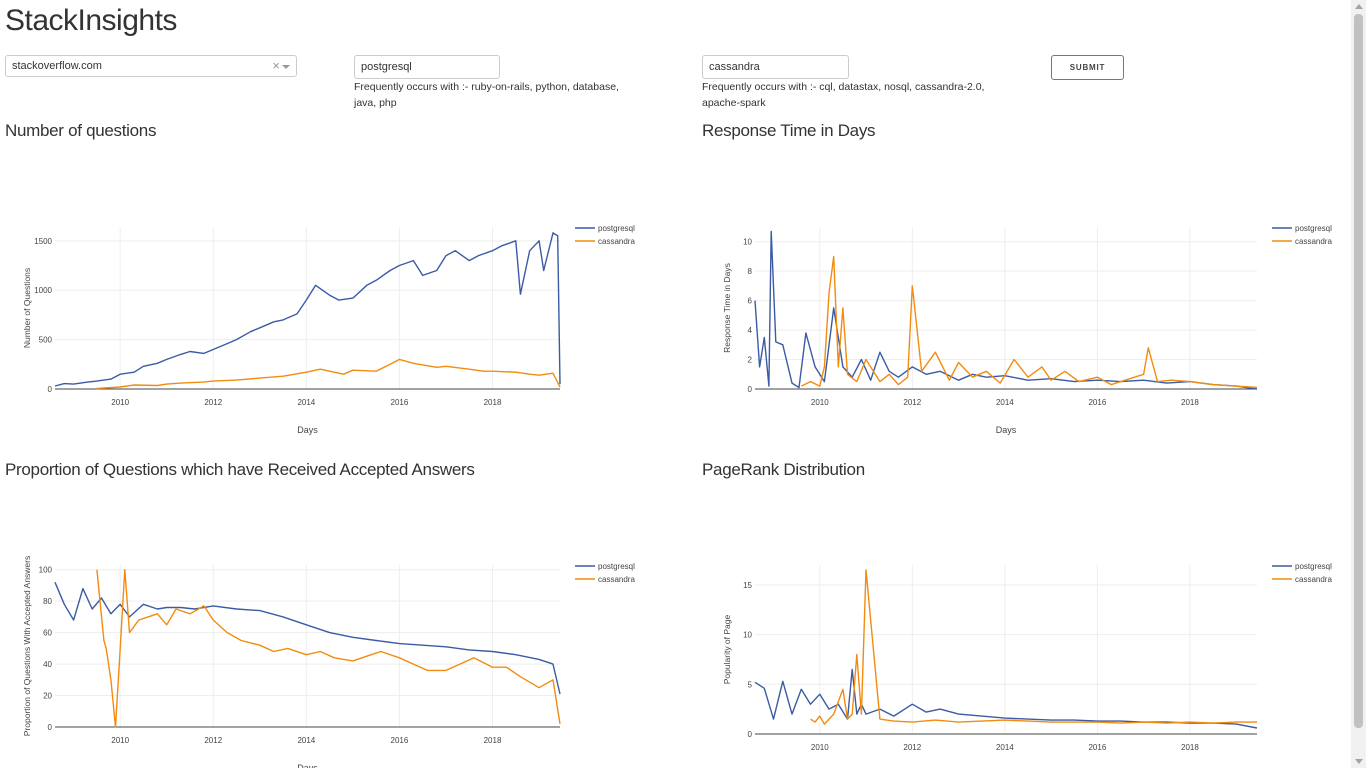  Describe the element at coordinates (47, 633) in the screenshot. I see `y-tick-label: 60` at that location.